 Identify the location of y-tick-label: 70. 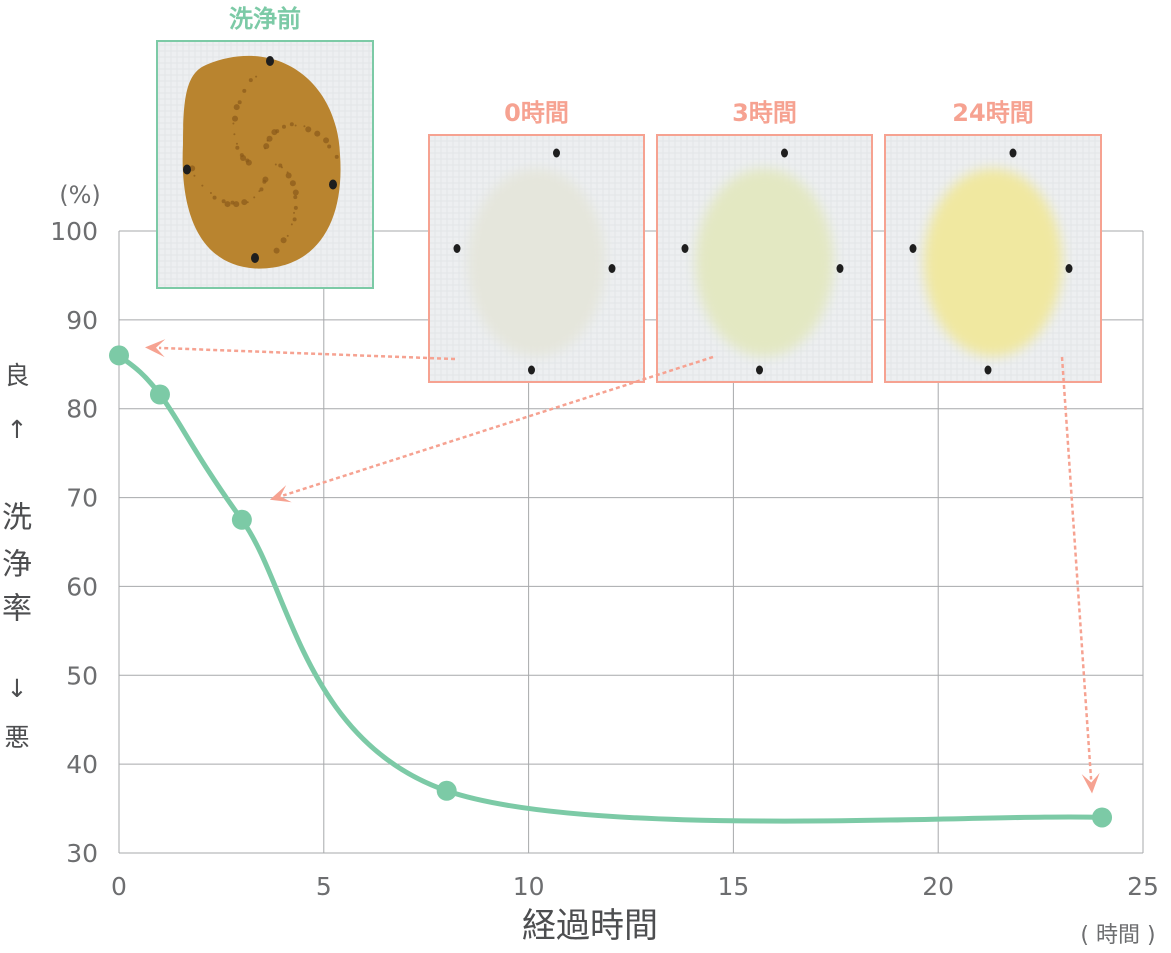
(82, 498).